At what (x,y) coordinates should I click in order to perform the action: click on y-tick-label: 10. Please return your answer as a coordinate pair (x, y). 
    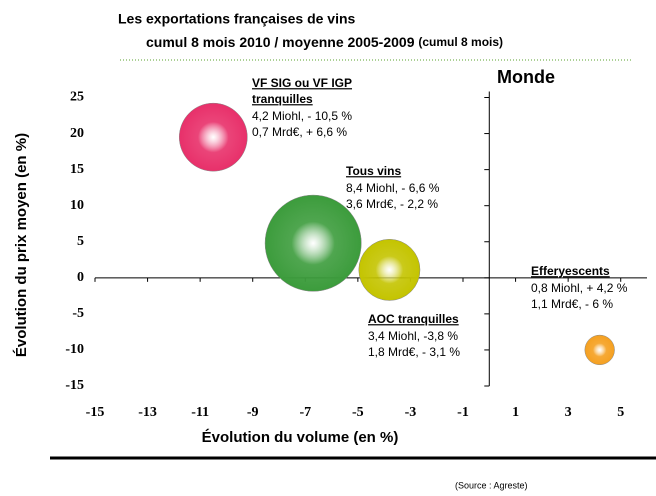
    Looking at the image, I should click on (77, 205).